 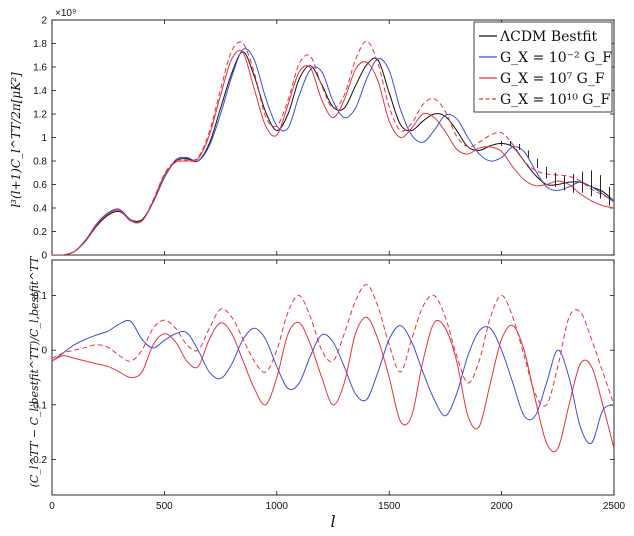 What do you see at coordinates (552, 79) in the screenshot?
I see `legend-label-2: G_X = 10⁷ G_F` at bounding box center [552, 79].